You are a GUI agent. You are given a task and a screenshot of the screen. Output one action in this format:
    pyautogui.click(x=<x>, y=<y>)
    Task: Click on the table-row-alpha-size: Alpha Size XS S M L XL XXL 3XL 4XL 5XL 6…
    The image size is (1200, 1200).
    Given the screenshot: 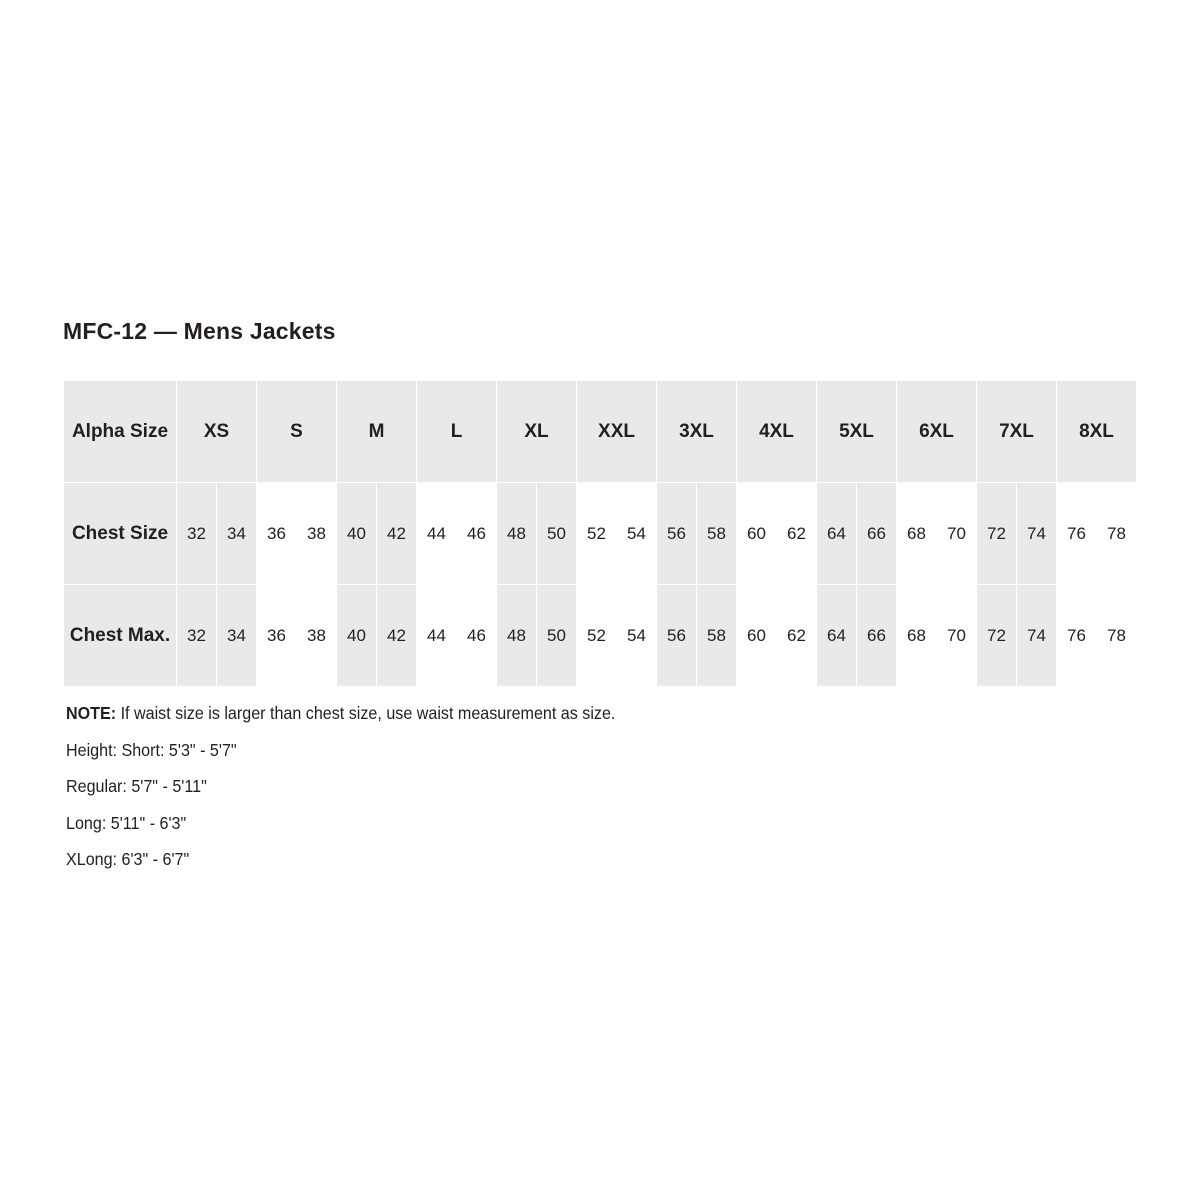 What is the action you would take?
    pyautogui.click(x=600, y=431)
    